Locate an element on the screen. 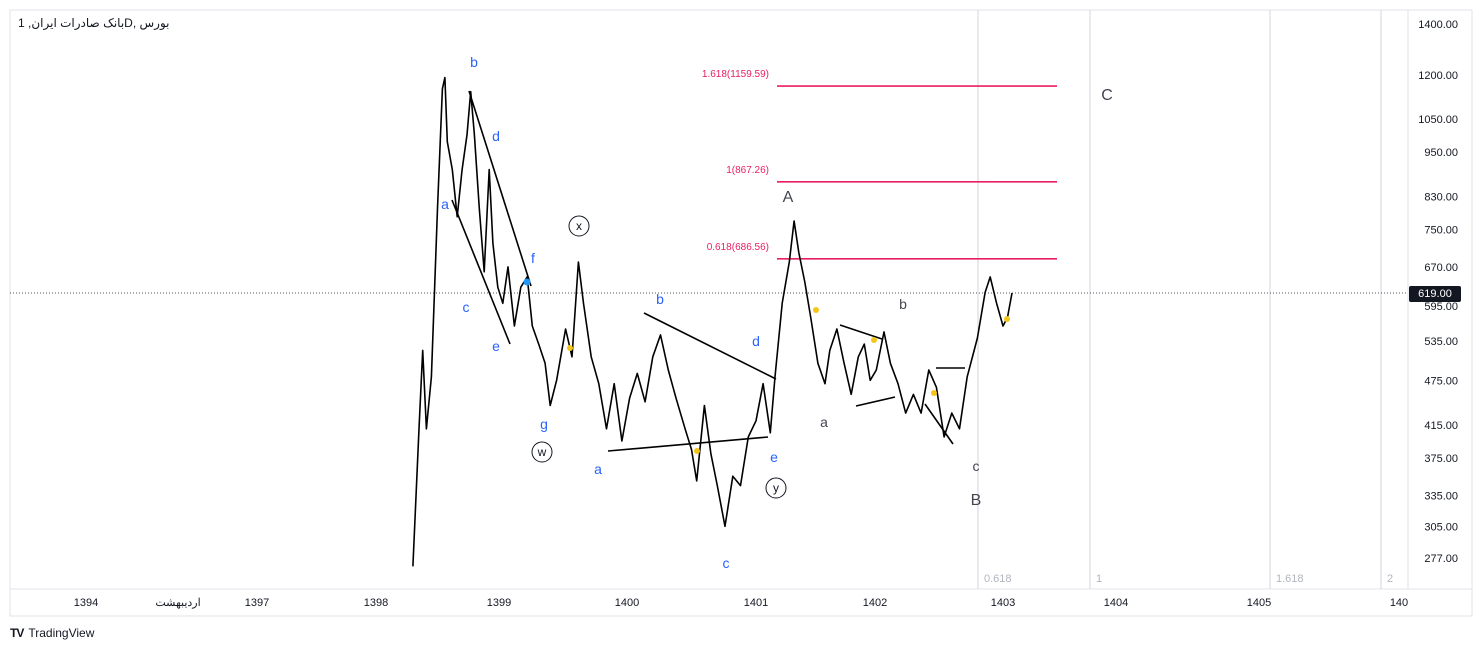  circled-wave-label: w is located at coordinates (542, 452).